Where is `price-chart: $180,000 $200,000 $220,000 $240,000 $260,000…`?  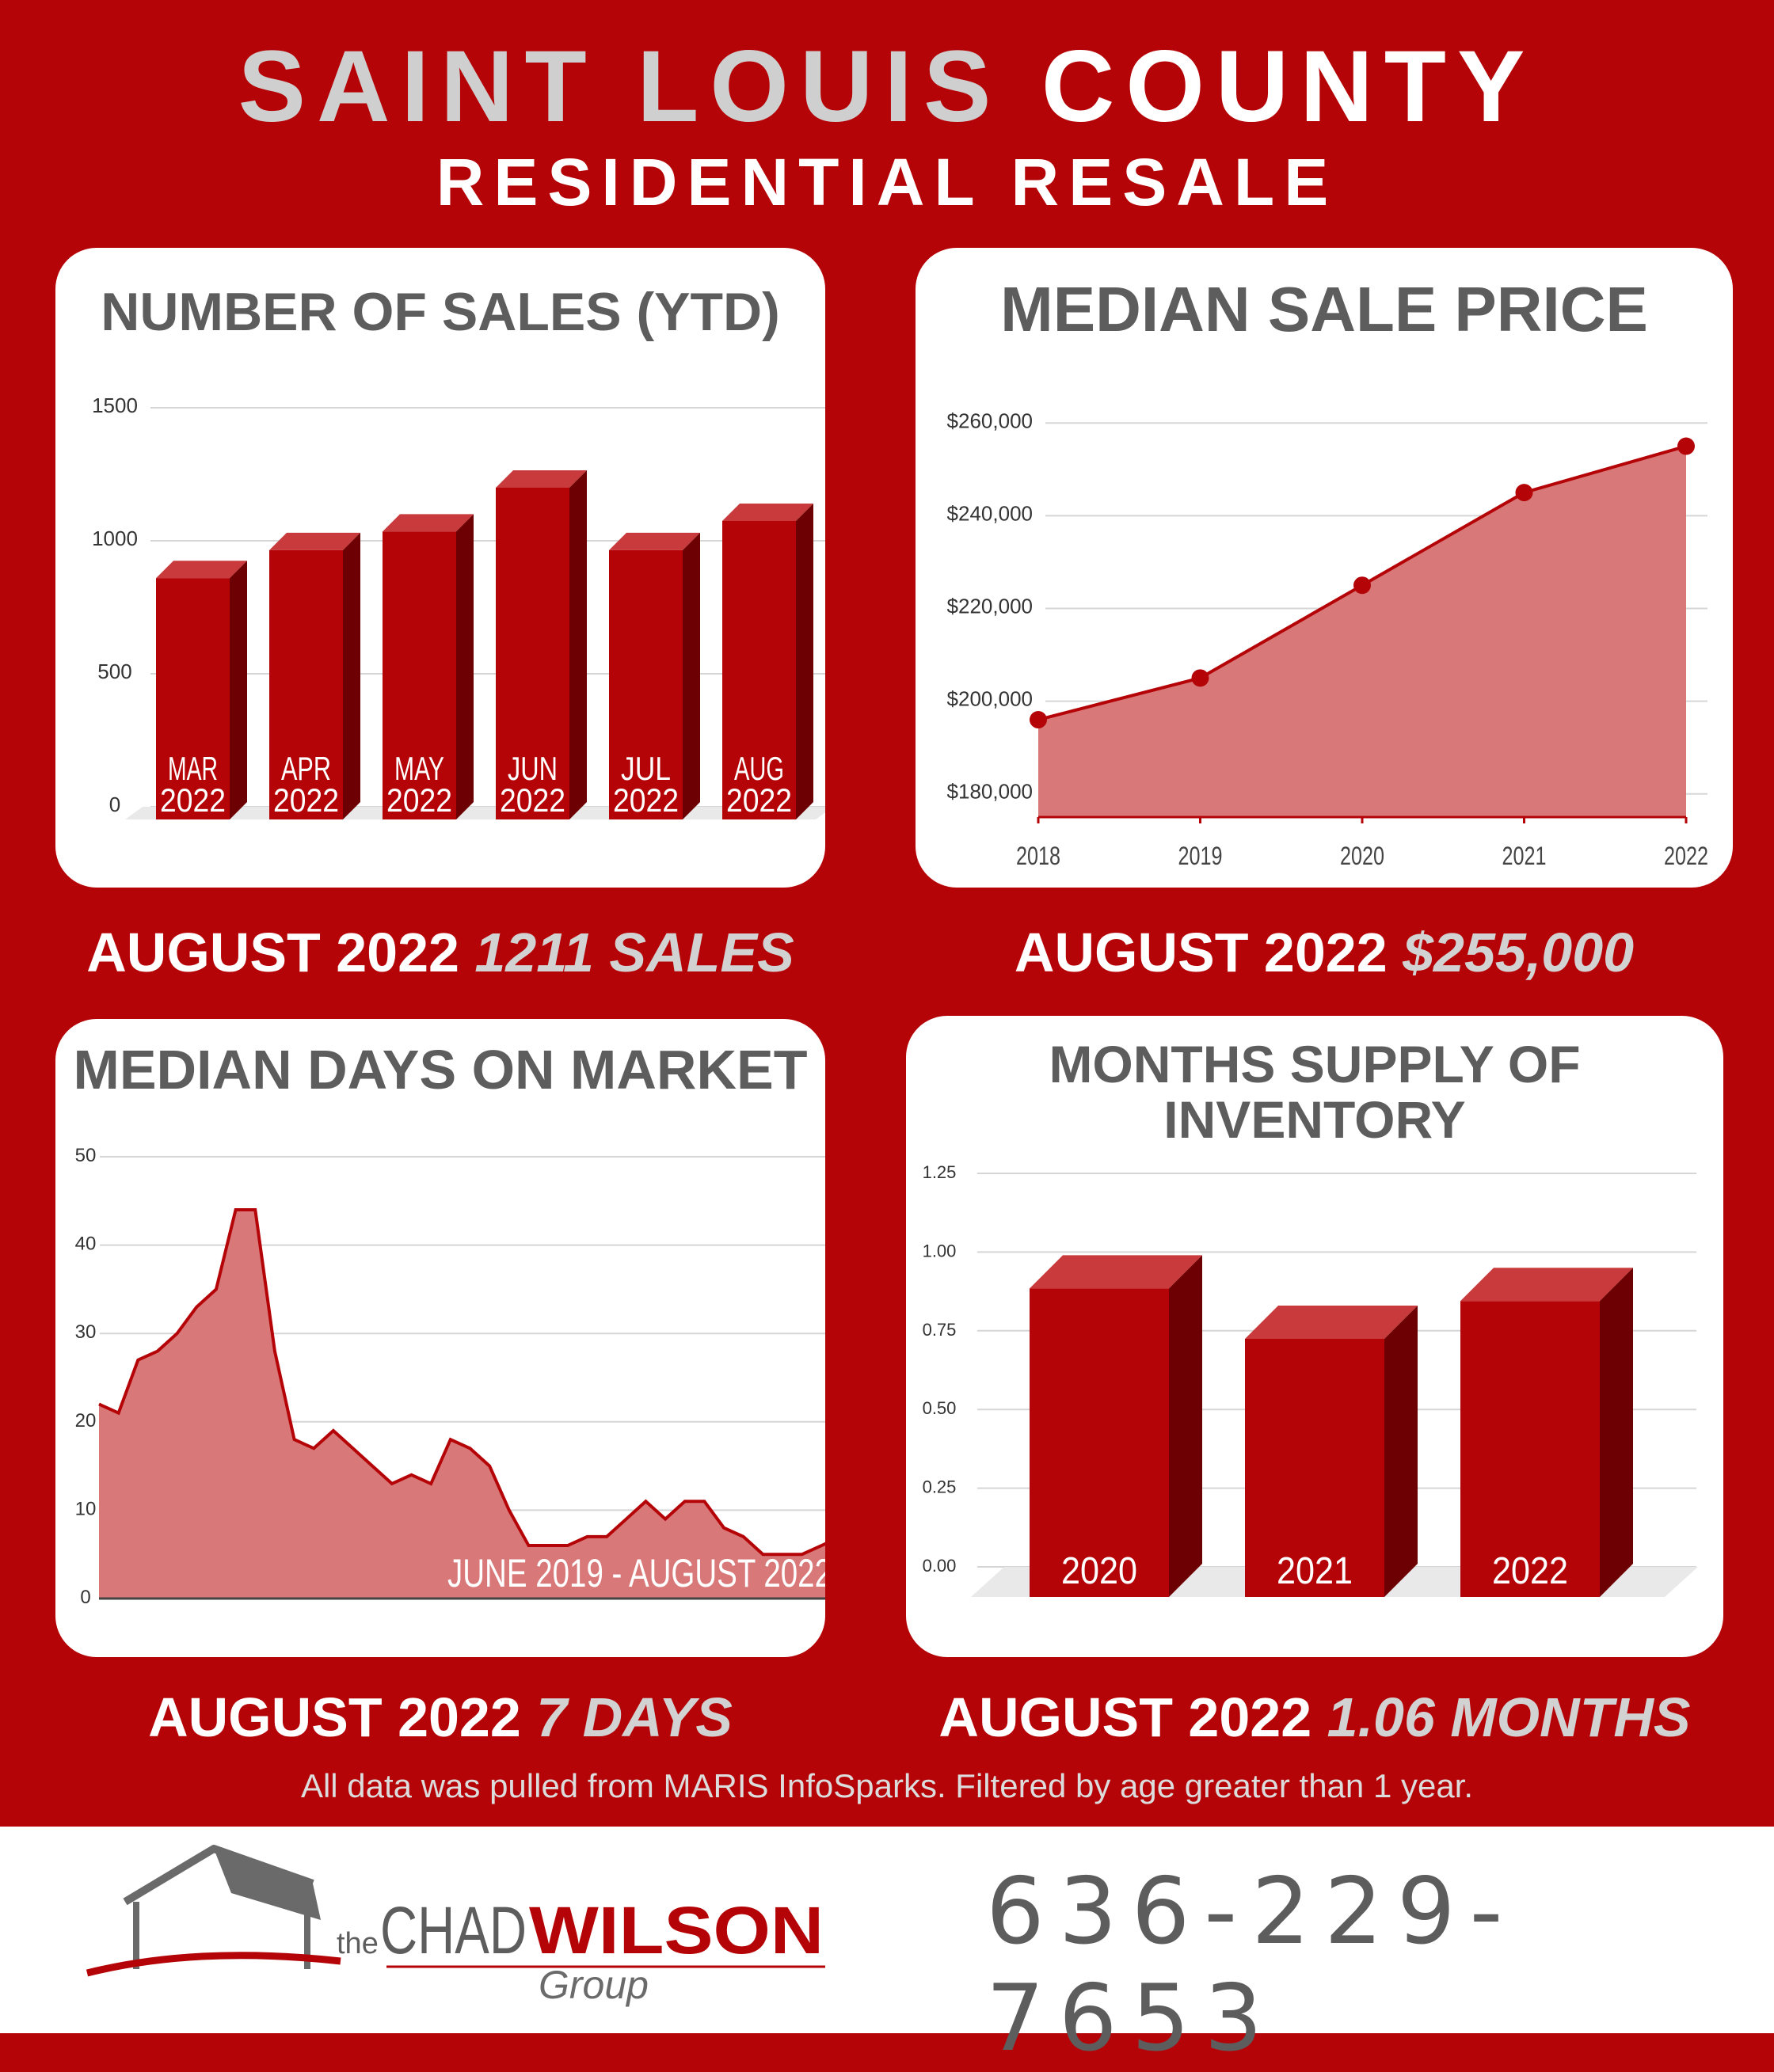 price-chart: $180,000 $200,000 $220,000 $240,000 $260,000… is located at coordinates (1327, 639).